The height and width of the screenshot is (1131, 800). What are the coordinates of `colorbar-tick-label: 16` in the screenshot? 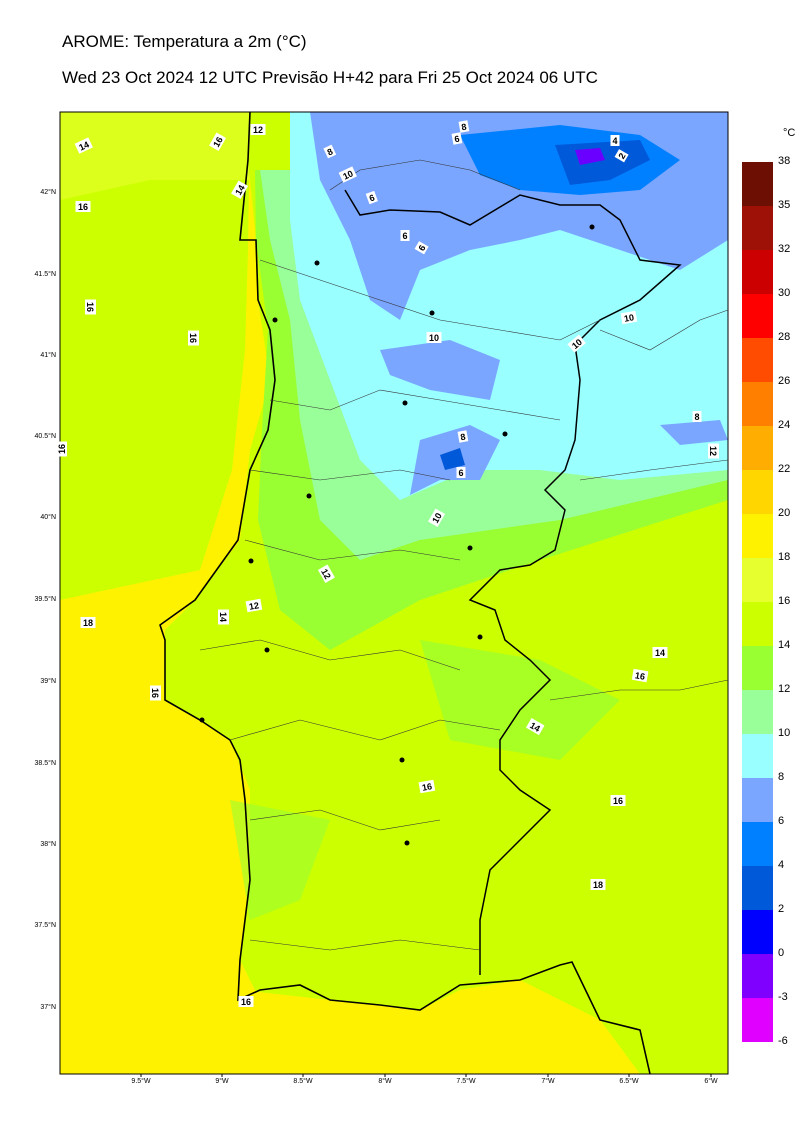 It's located at (784, 601).